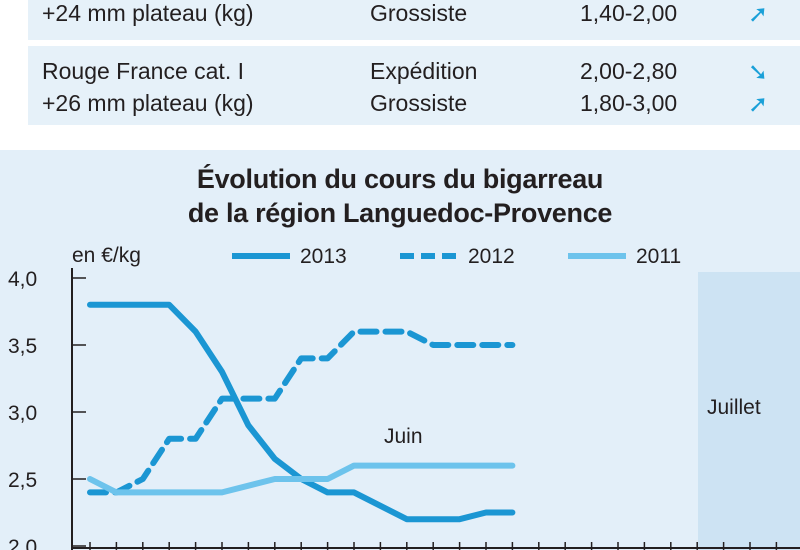  I want to click on y-axis-unit-label: en €/kg, so click(106, 255).